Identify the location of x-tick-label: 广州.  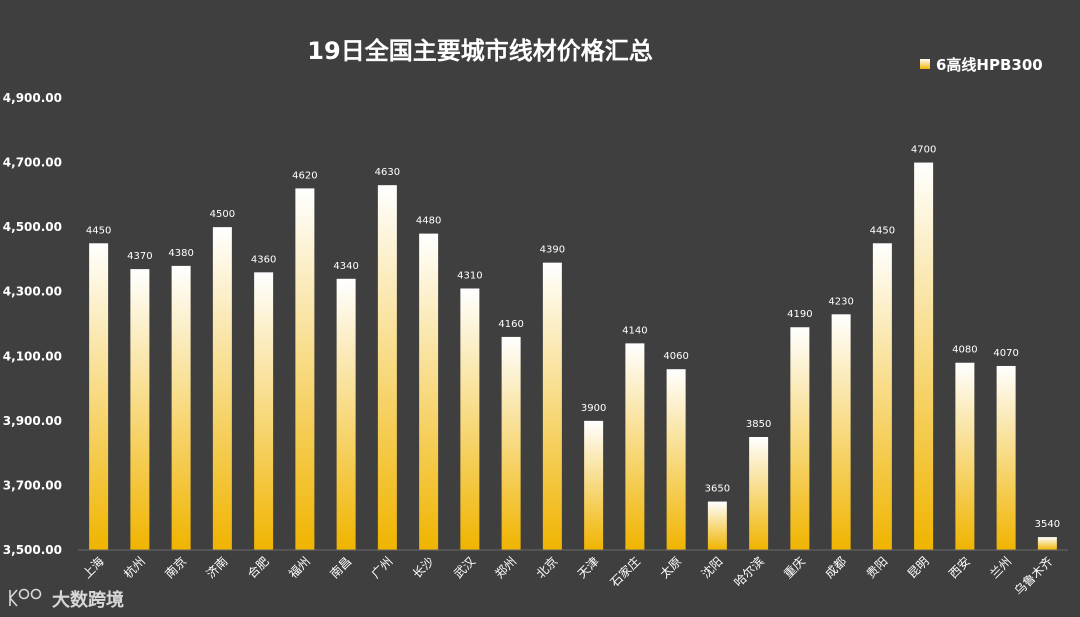
(382, 567).